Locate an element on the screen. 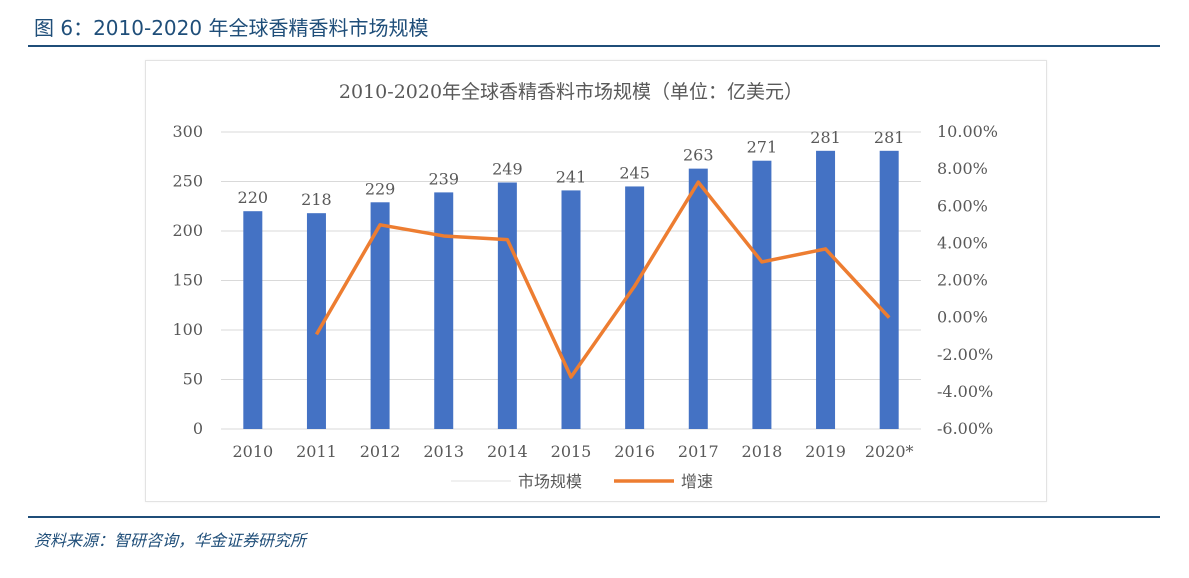 This screenshot has height=578, width=1189. y-right-tick-label: 10.00% is located at coordinates (967, 131).